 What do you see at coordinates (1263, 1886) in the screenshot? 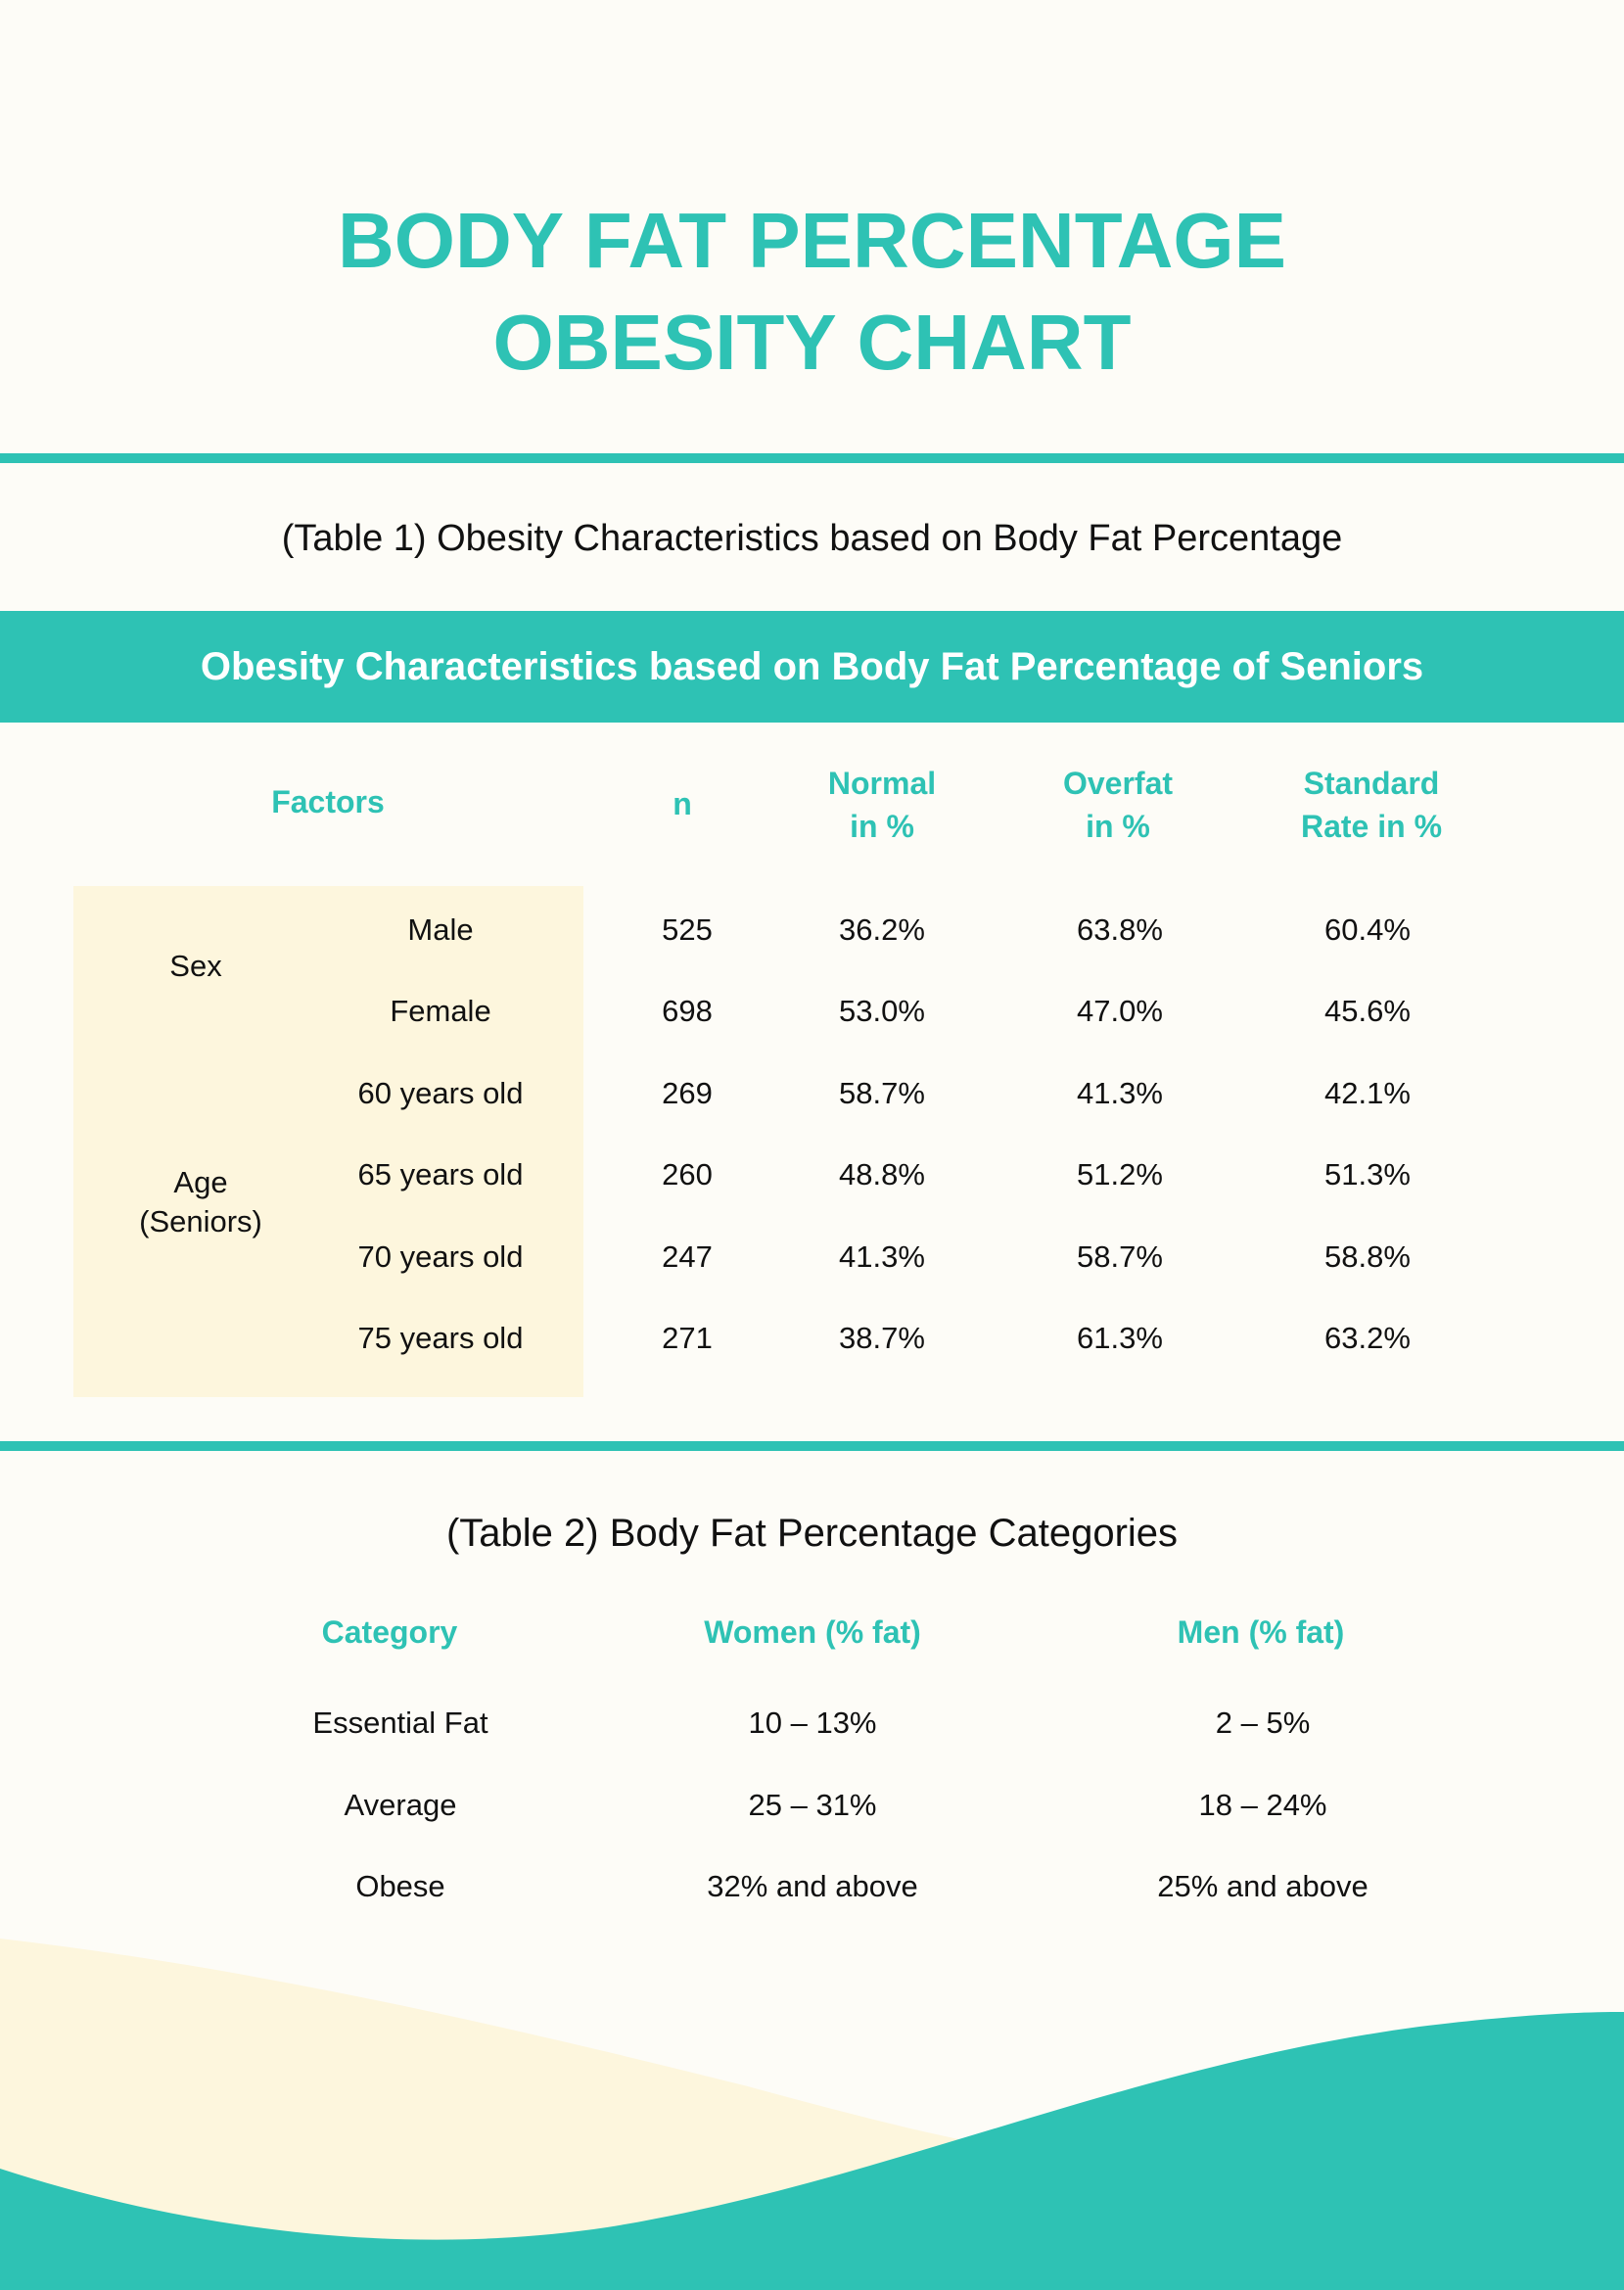
I see `men-cell: 25% and above` at bounding box center [1263, 1886].